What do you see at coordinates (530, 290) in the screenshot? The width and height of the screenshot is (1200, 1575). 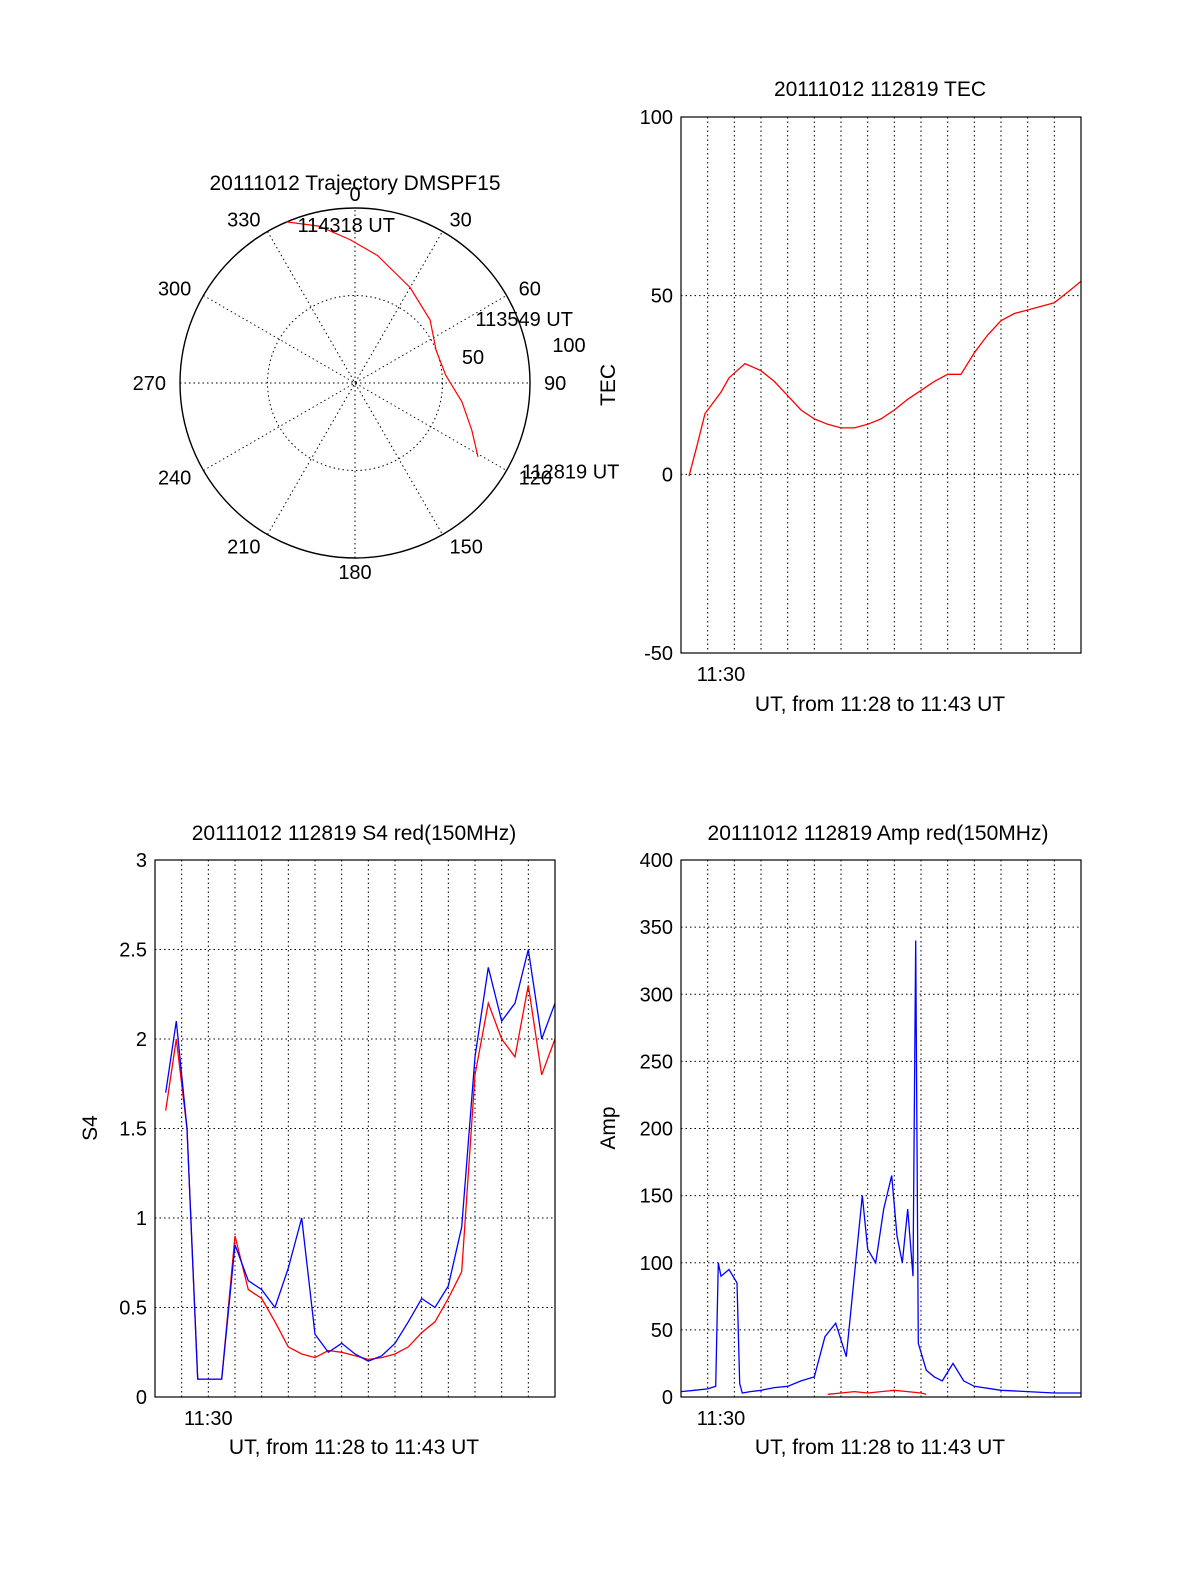 I see `polar-angle-label-60: 60` at bounding box center [530, 290].